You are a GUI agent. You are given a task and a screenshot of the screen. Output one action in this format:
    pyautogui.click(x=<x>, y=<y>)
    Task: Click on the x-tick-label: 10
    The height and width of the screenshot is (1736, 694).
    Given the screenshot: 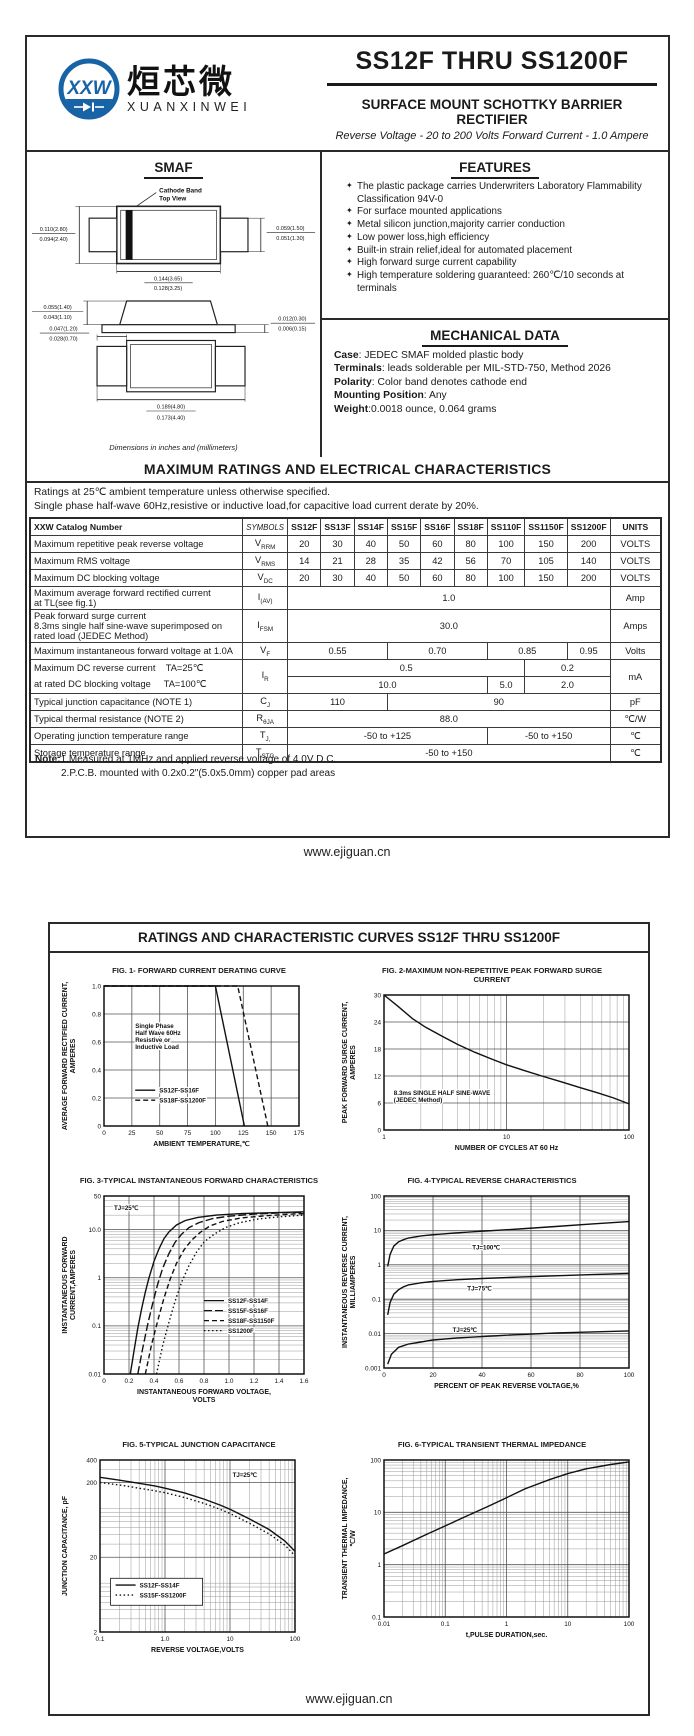 What is the action you would take?
    pyautogui.click(x=230, y=1639)
    